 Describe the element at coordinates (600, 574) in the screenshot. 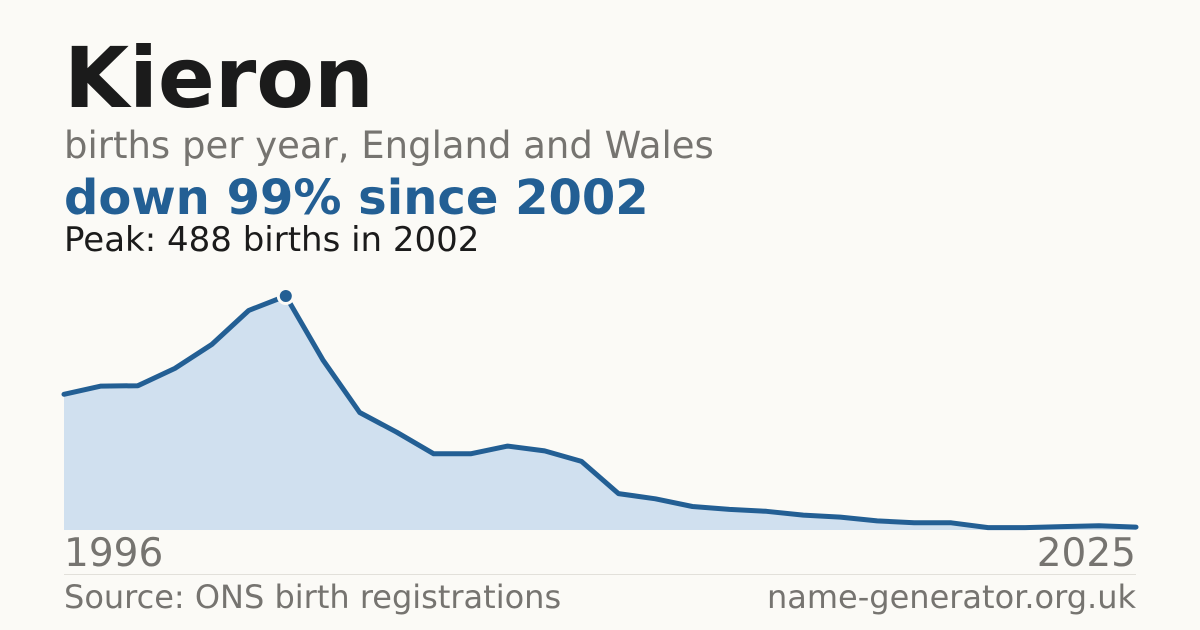

I see `footer-divider` at that location.